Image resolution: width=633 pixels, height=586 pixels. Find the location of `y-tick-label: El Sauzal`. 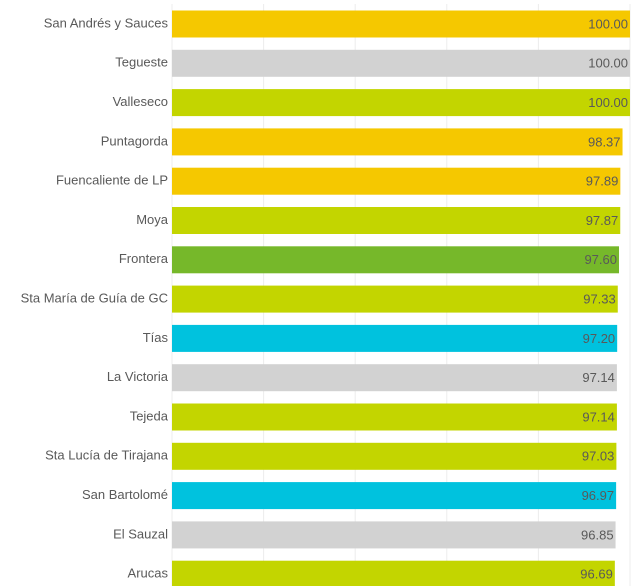

y-tick-label: El Sauzal is located at coordinates (140, 533).